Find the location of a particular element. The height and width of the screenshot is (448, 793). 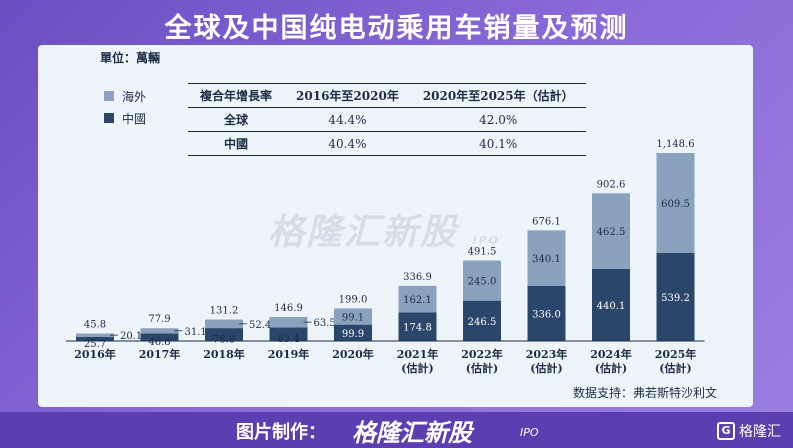

tick-label-x: 2025年 is located at coordinates (676, 354).